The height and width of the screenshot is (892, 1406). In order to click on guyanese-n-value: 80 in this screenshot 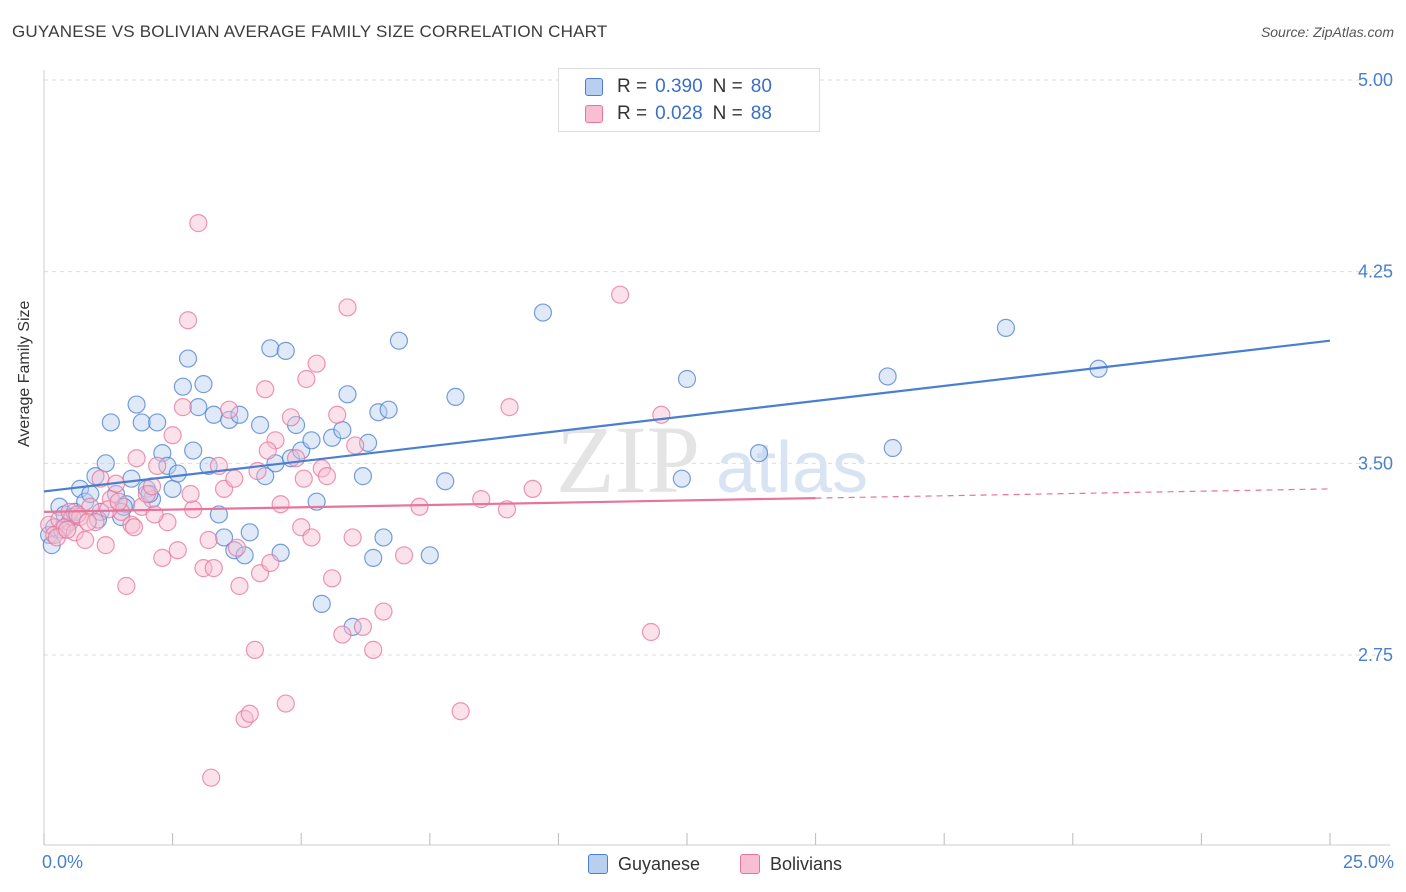, I will do `click(761, 86)`.